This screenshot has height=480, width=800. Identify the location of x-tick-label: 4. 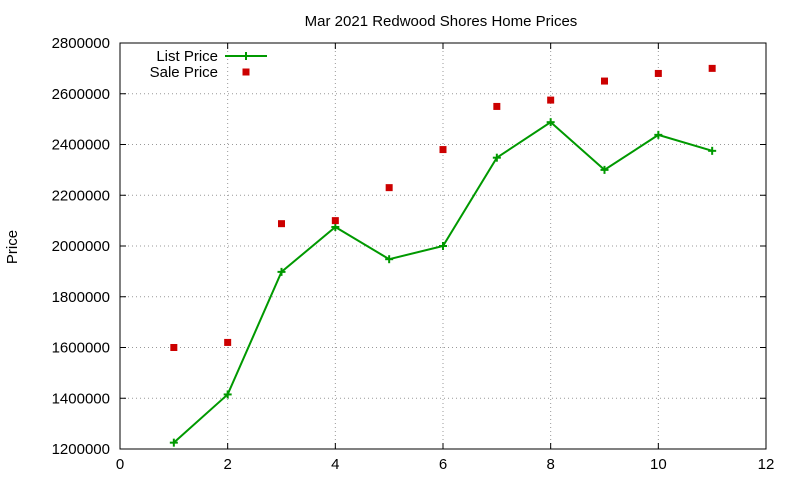
(335, 464).